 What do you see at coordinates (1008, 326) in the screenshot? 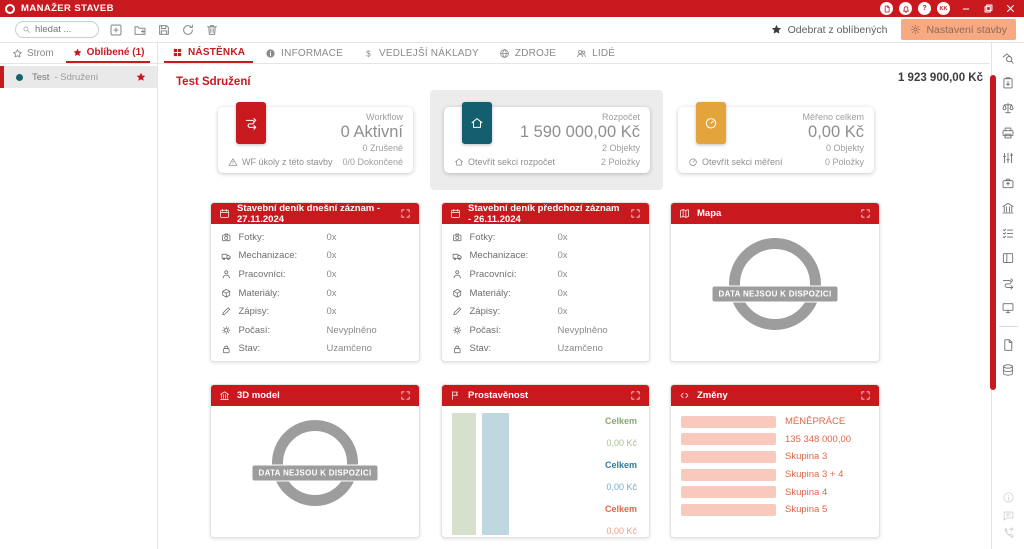
I see `rail-divider` at bounding box center [1008, 326].